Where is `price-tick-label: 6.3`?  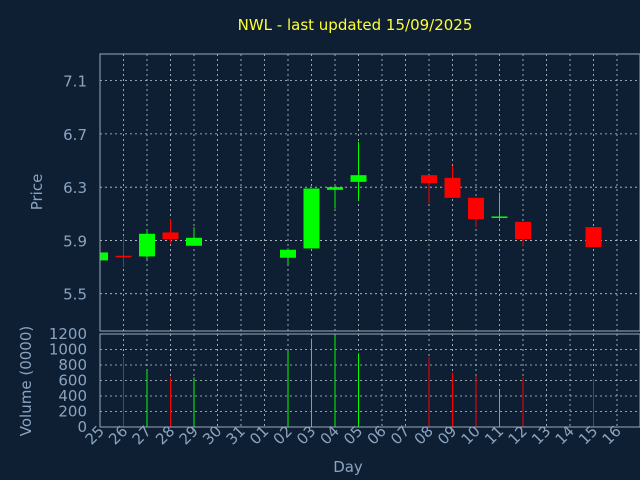 price-tick-label: 6.3 is located at coordinates (75, 188).